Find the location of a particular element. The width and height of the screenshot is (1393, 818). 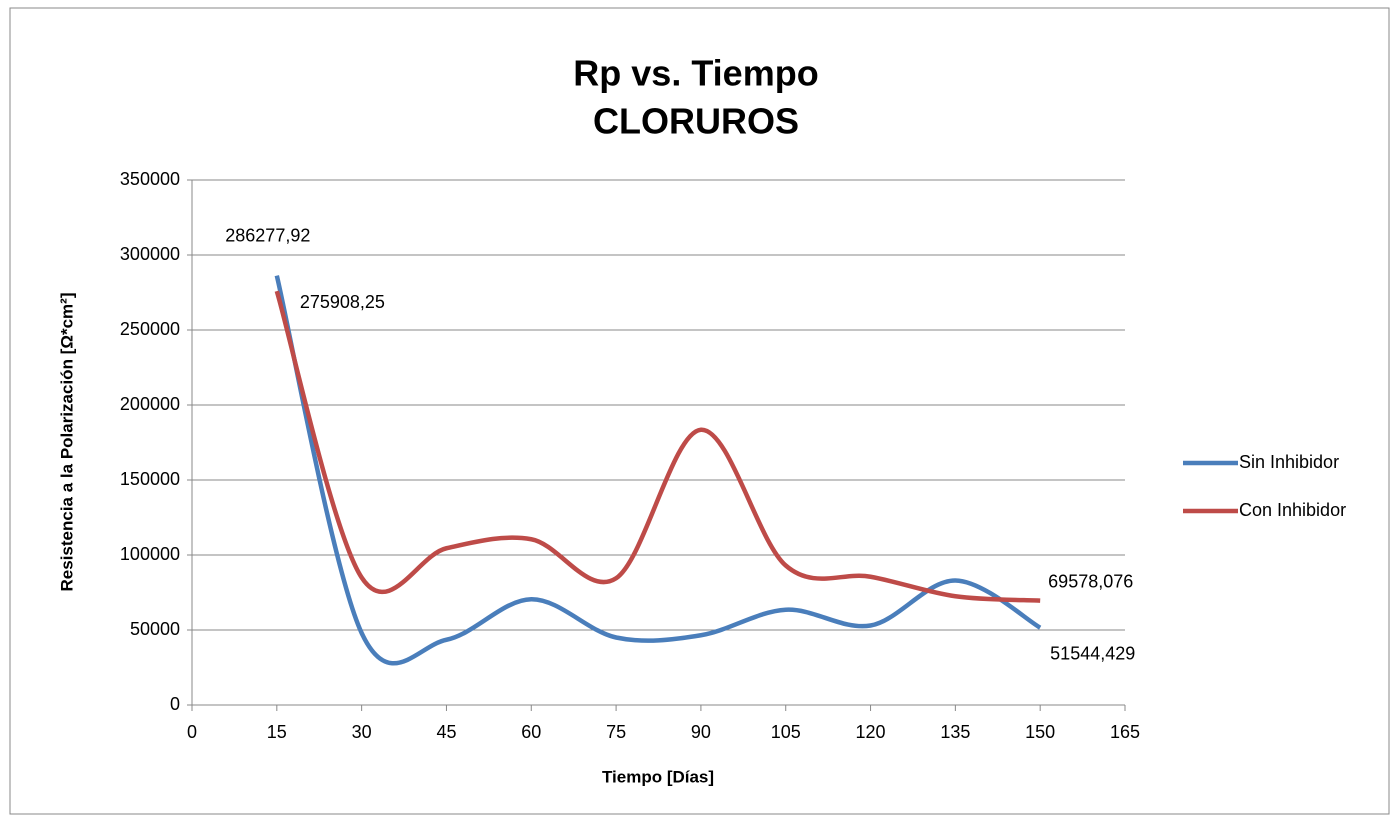

x-tick-label: 45 is located at coordinates (446, 732).